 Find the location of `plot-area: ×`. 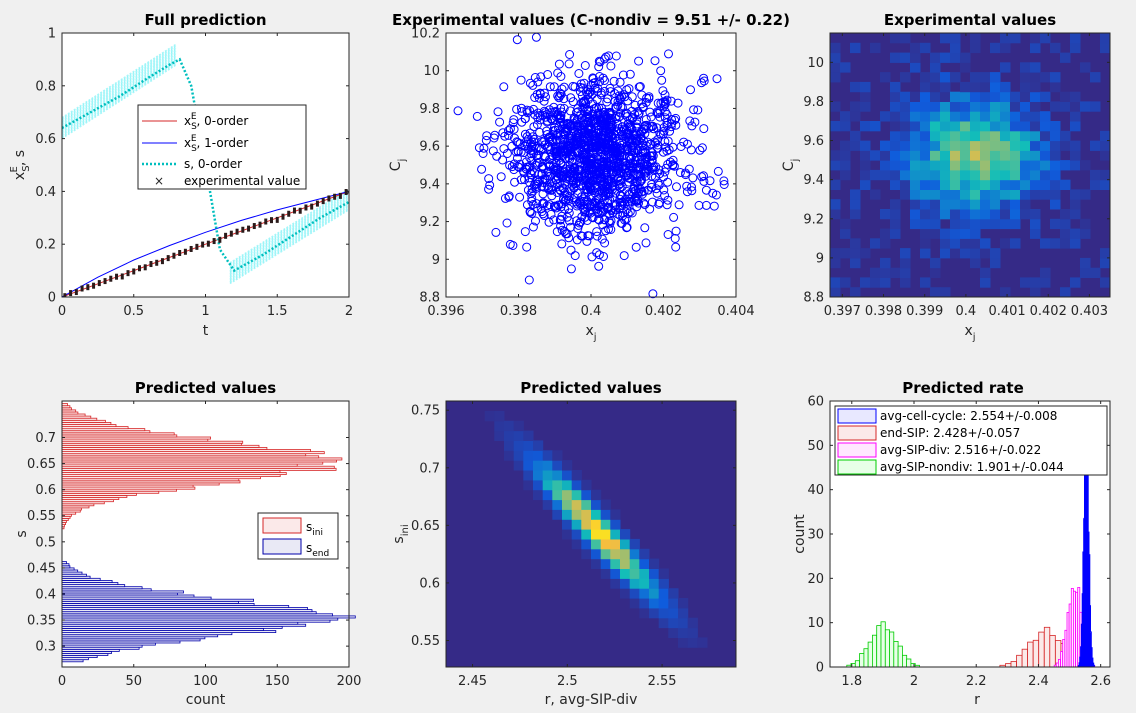

plot-area: × is located at coordinates (205, 170).